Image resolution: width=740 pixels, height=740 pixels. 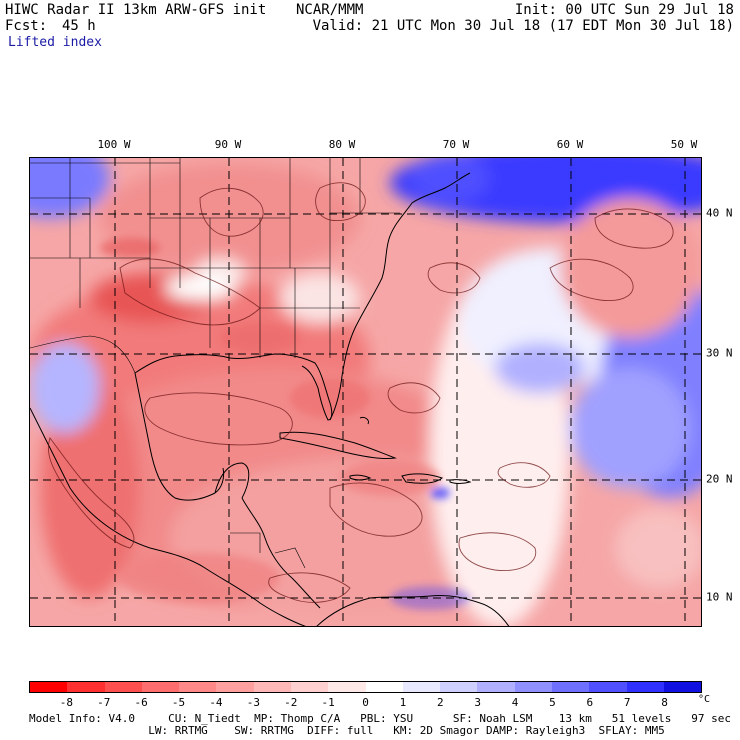 What do you see at coordinates (342, 144) in the screenshot?
I see `lon-label-80w: 80 W` at bounding box center [342, 144].